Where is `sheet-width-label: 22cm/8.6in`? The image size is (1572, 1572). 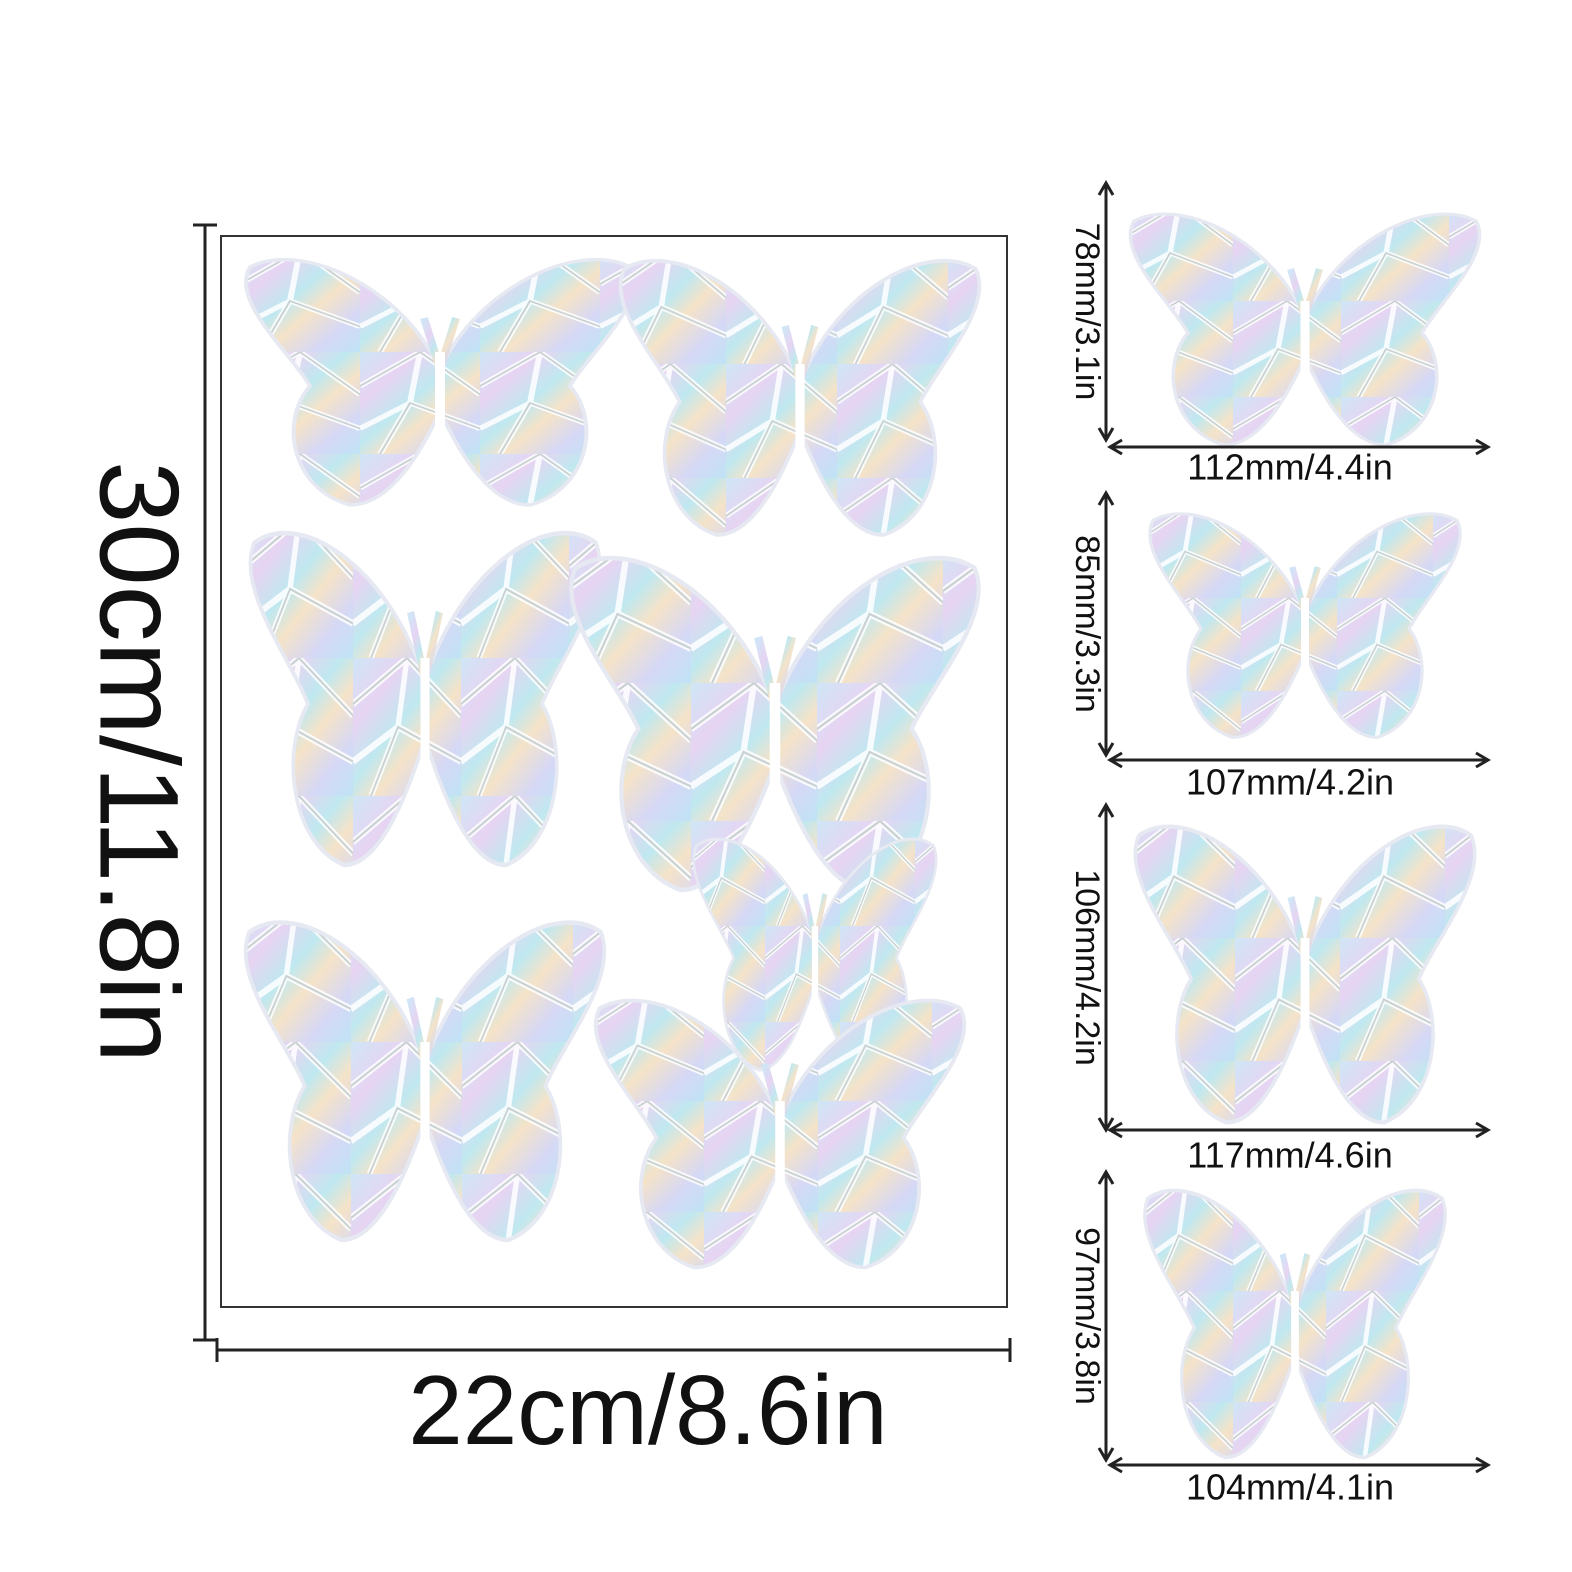
sheet-width-label: 22cm/8.6in is located at coordinates (647, 1410).